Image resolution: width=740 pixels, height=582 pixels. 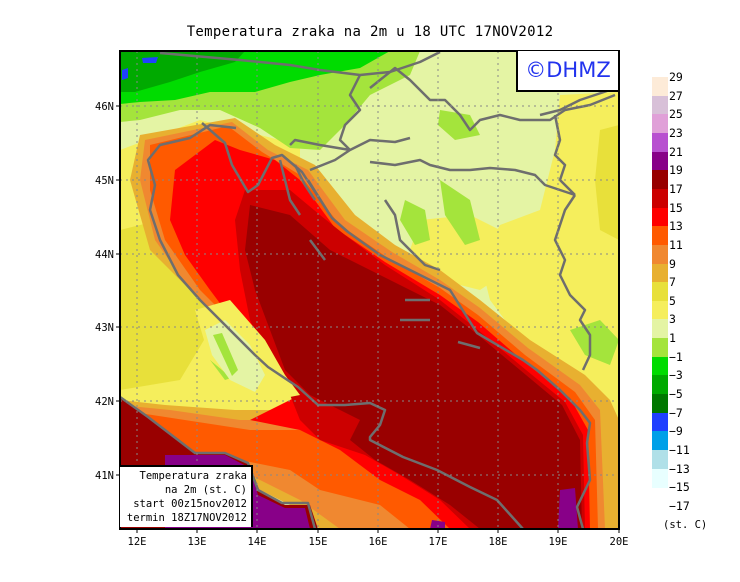 I want to click on legend-label: −1, so click(x=676, y=356).